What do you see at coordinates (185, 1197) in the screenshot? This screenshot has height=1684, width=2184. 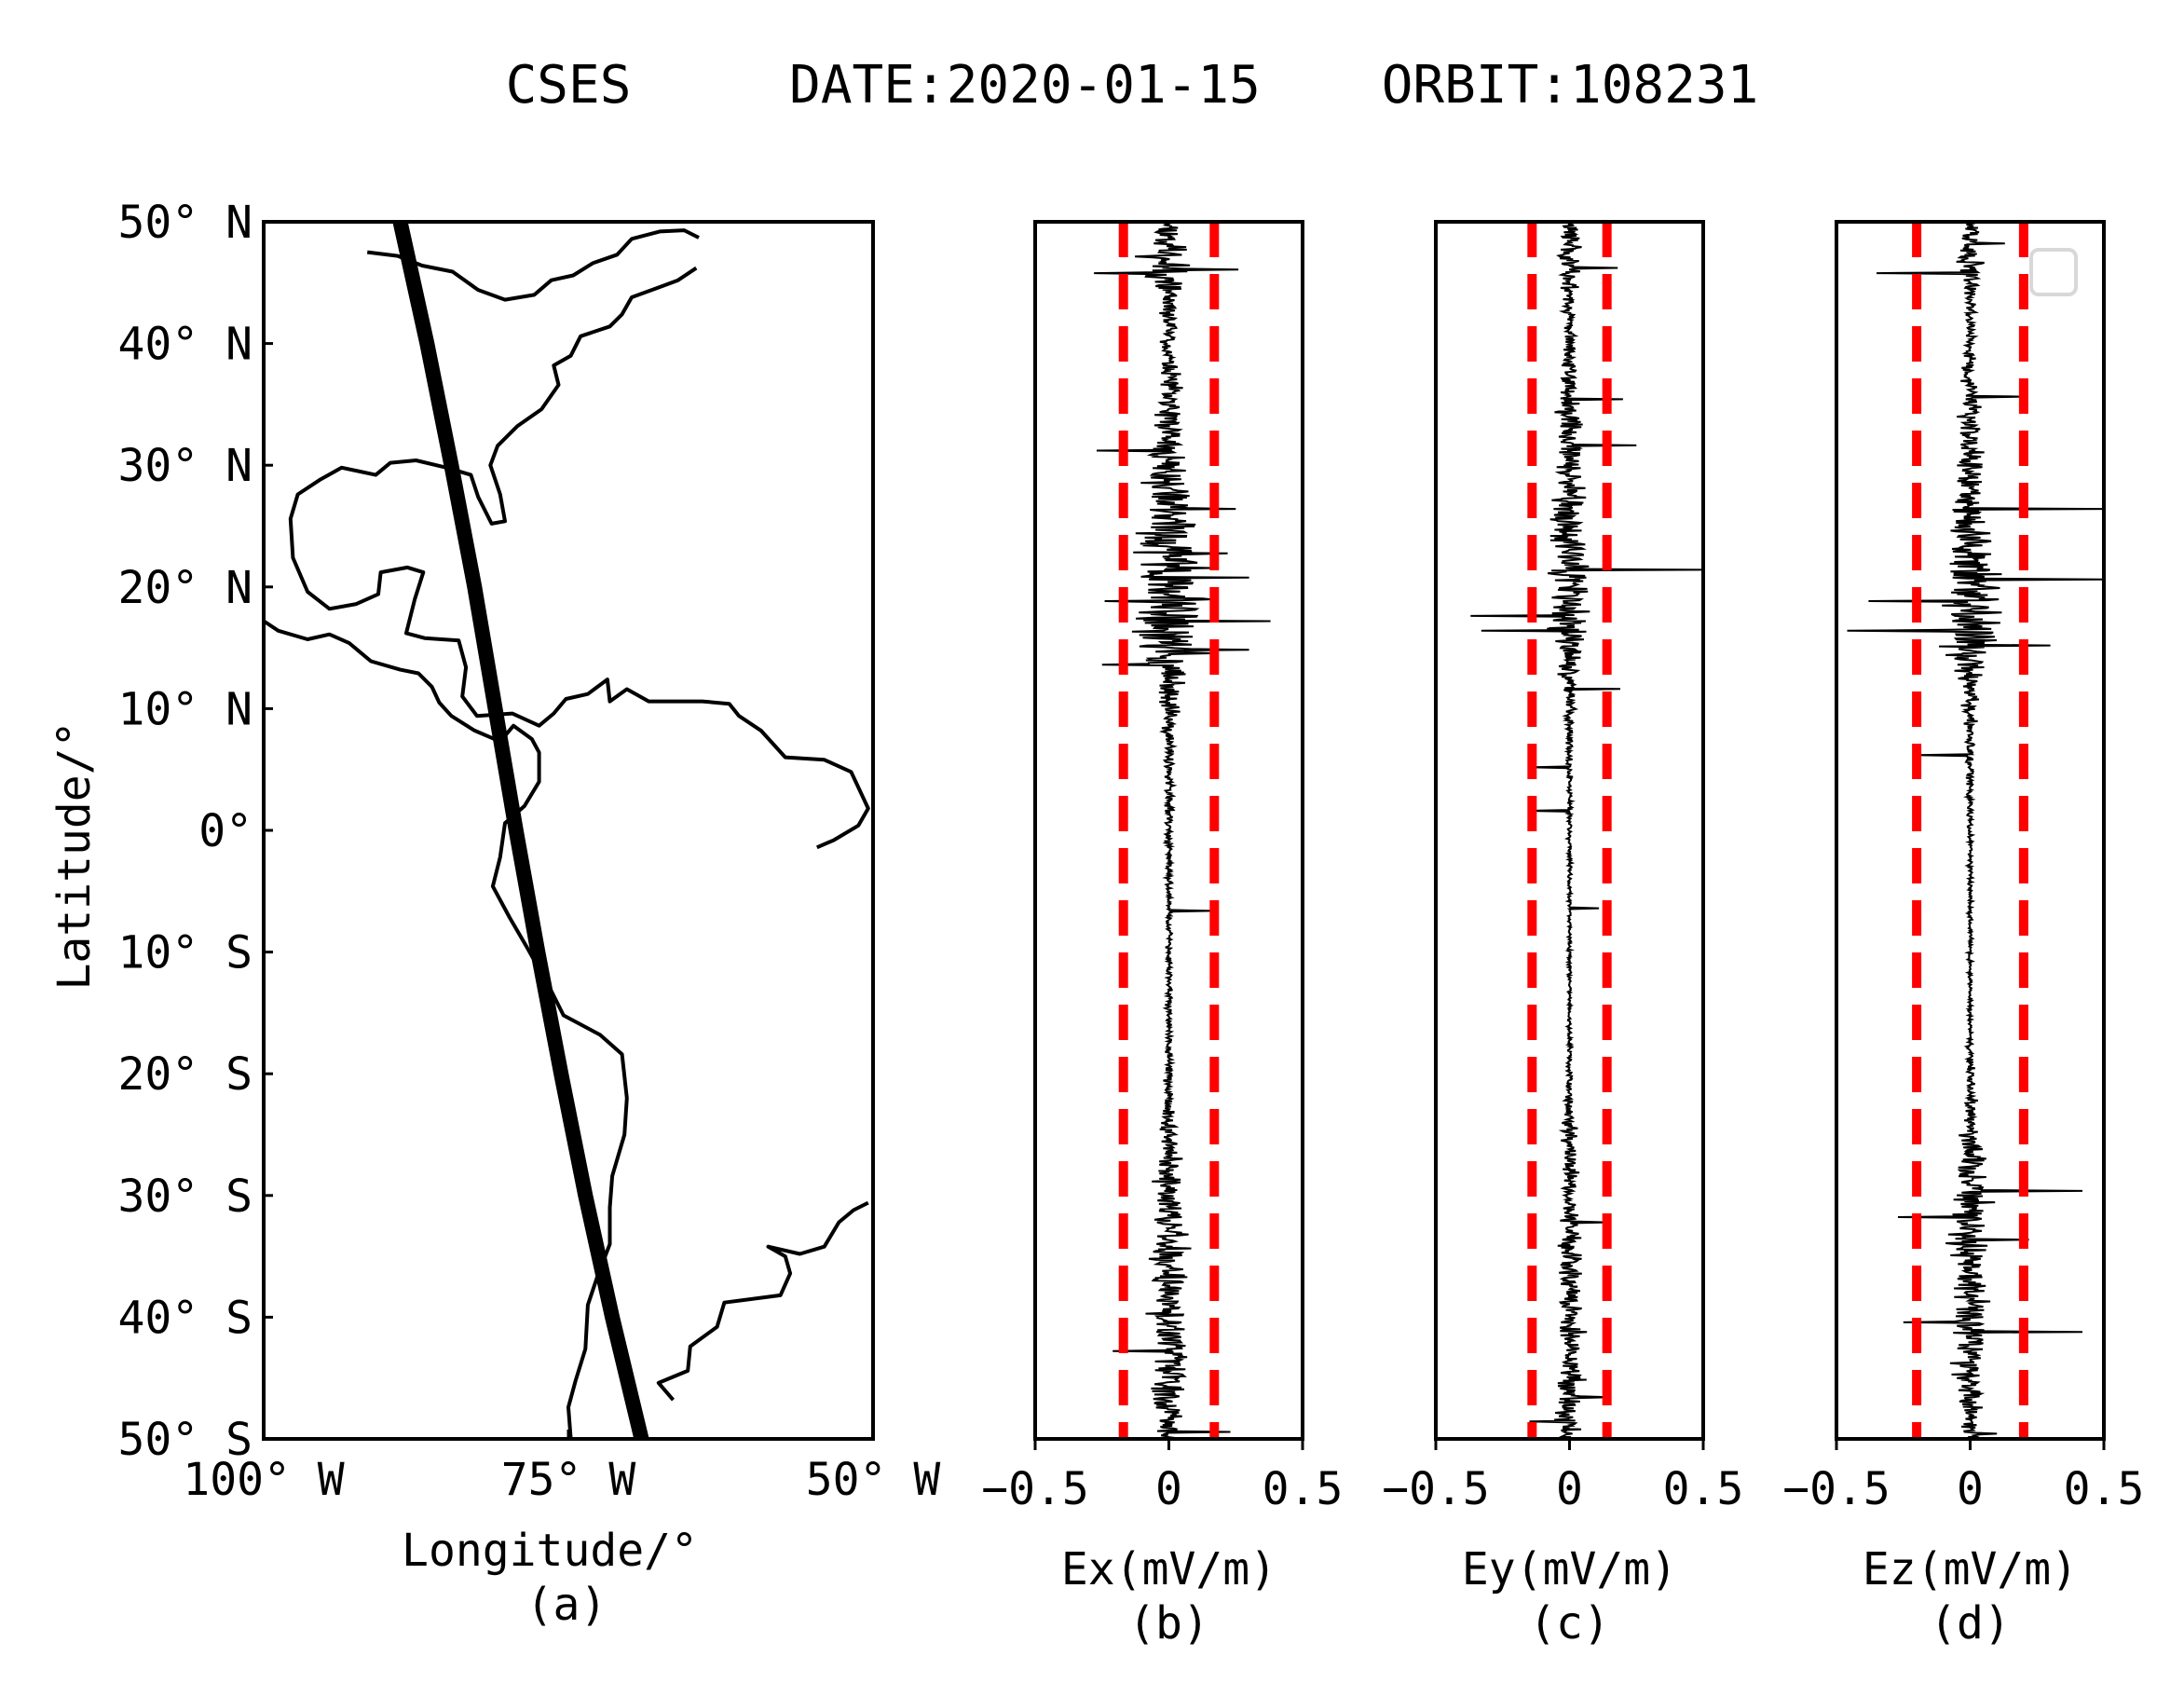 I see `lat-tick-label: 30° S` at bounding box center [185, 1197].